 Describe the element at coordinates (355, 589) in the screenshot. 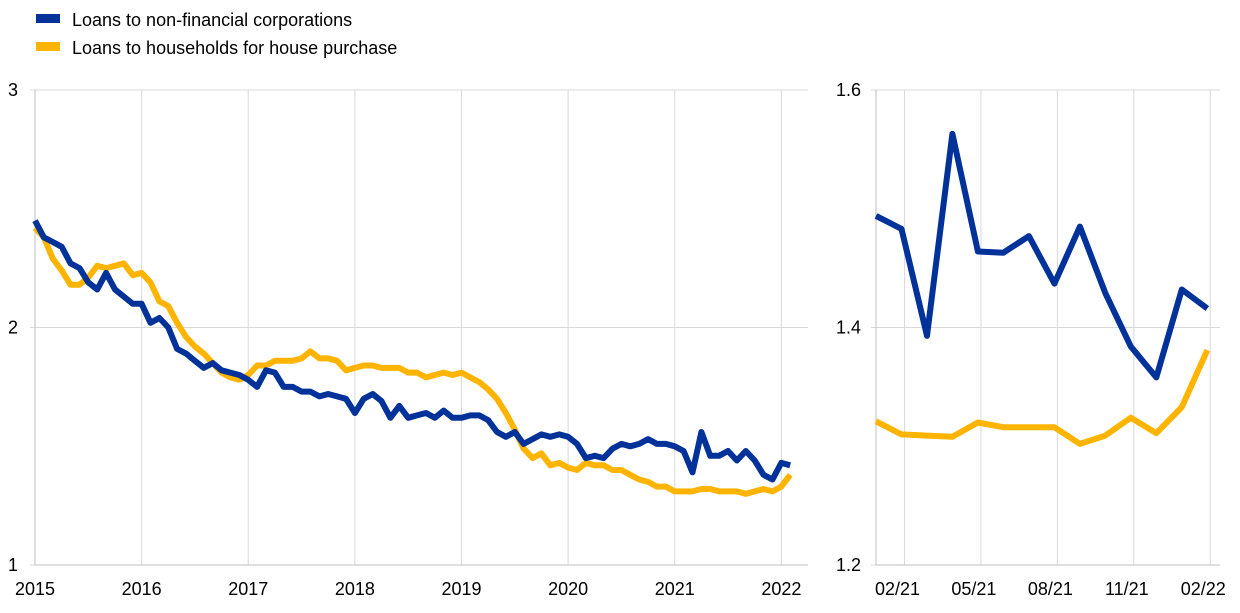

I see `left-x-tick-label: 2018` at that location.